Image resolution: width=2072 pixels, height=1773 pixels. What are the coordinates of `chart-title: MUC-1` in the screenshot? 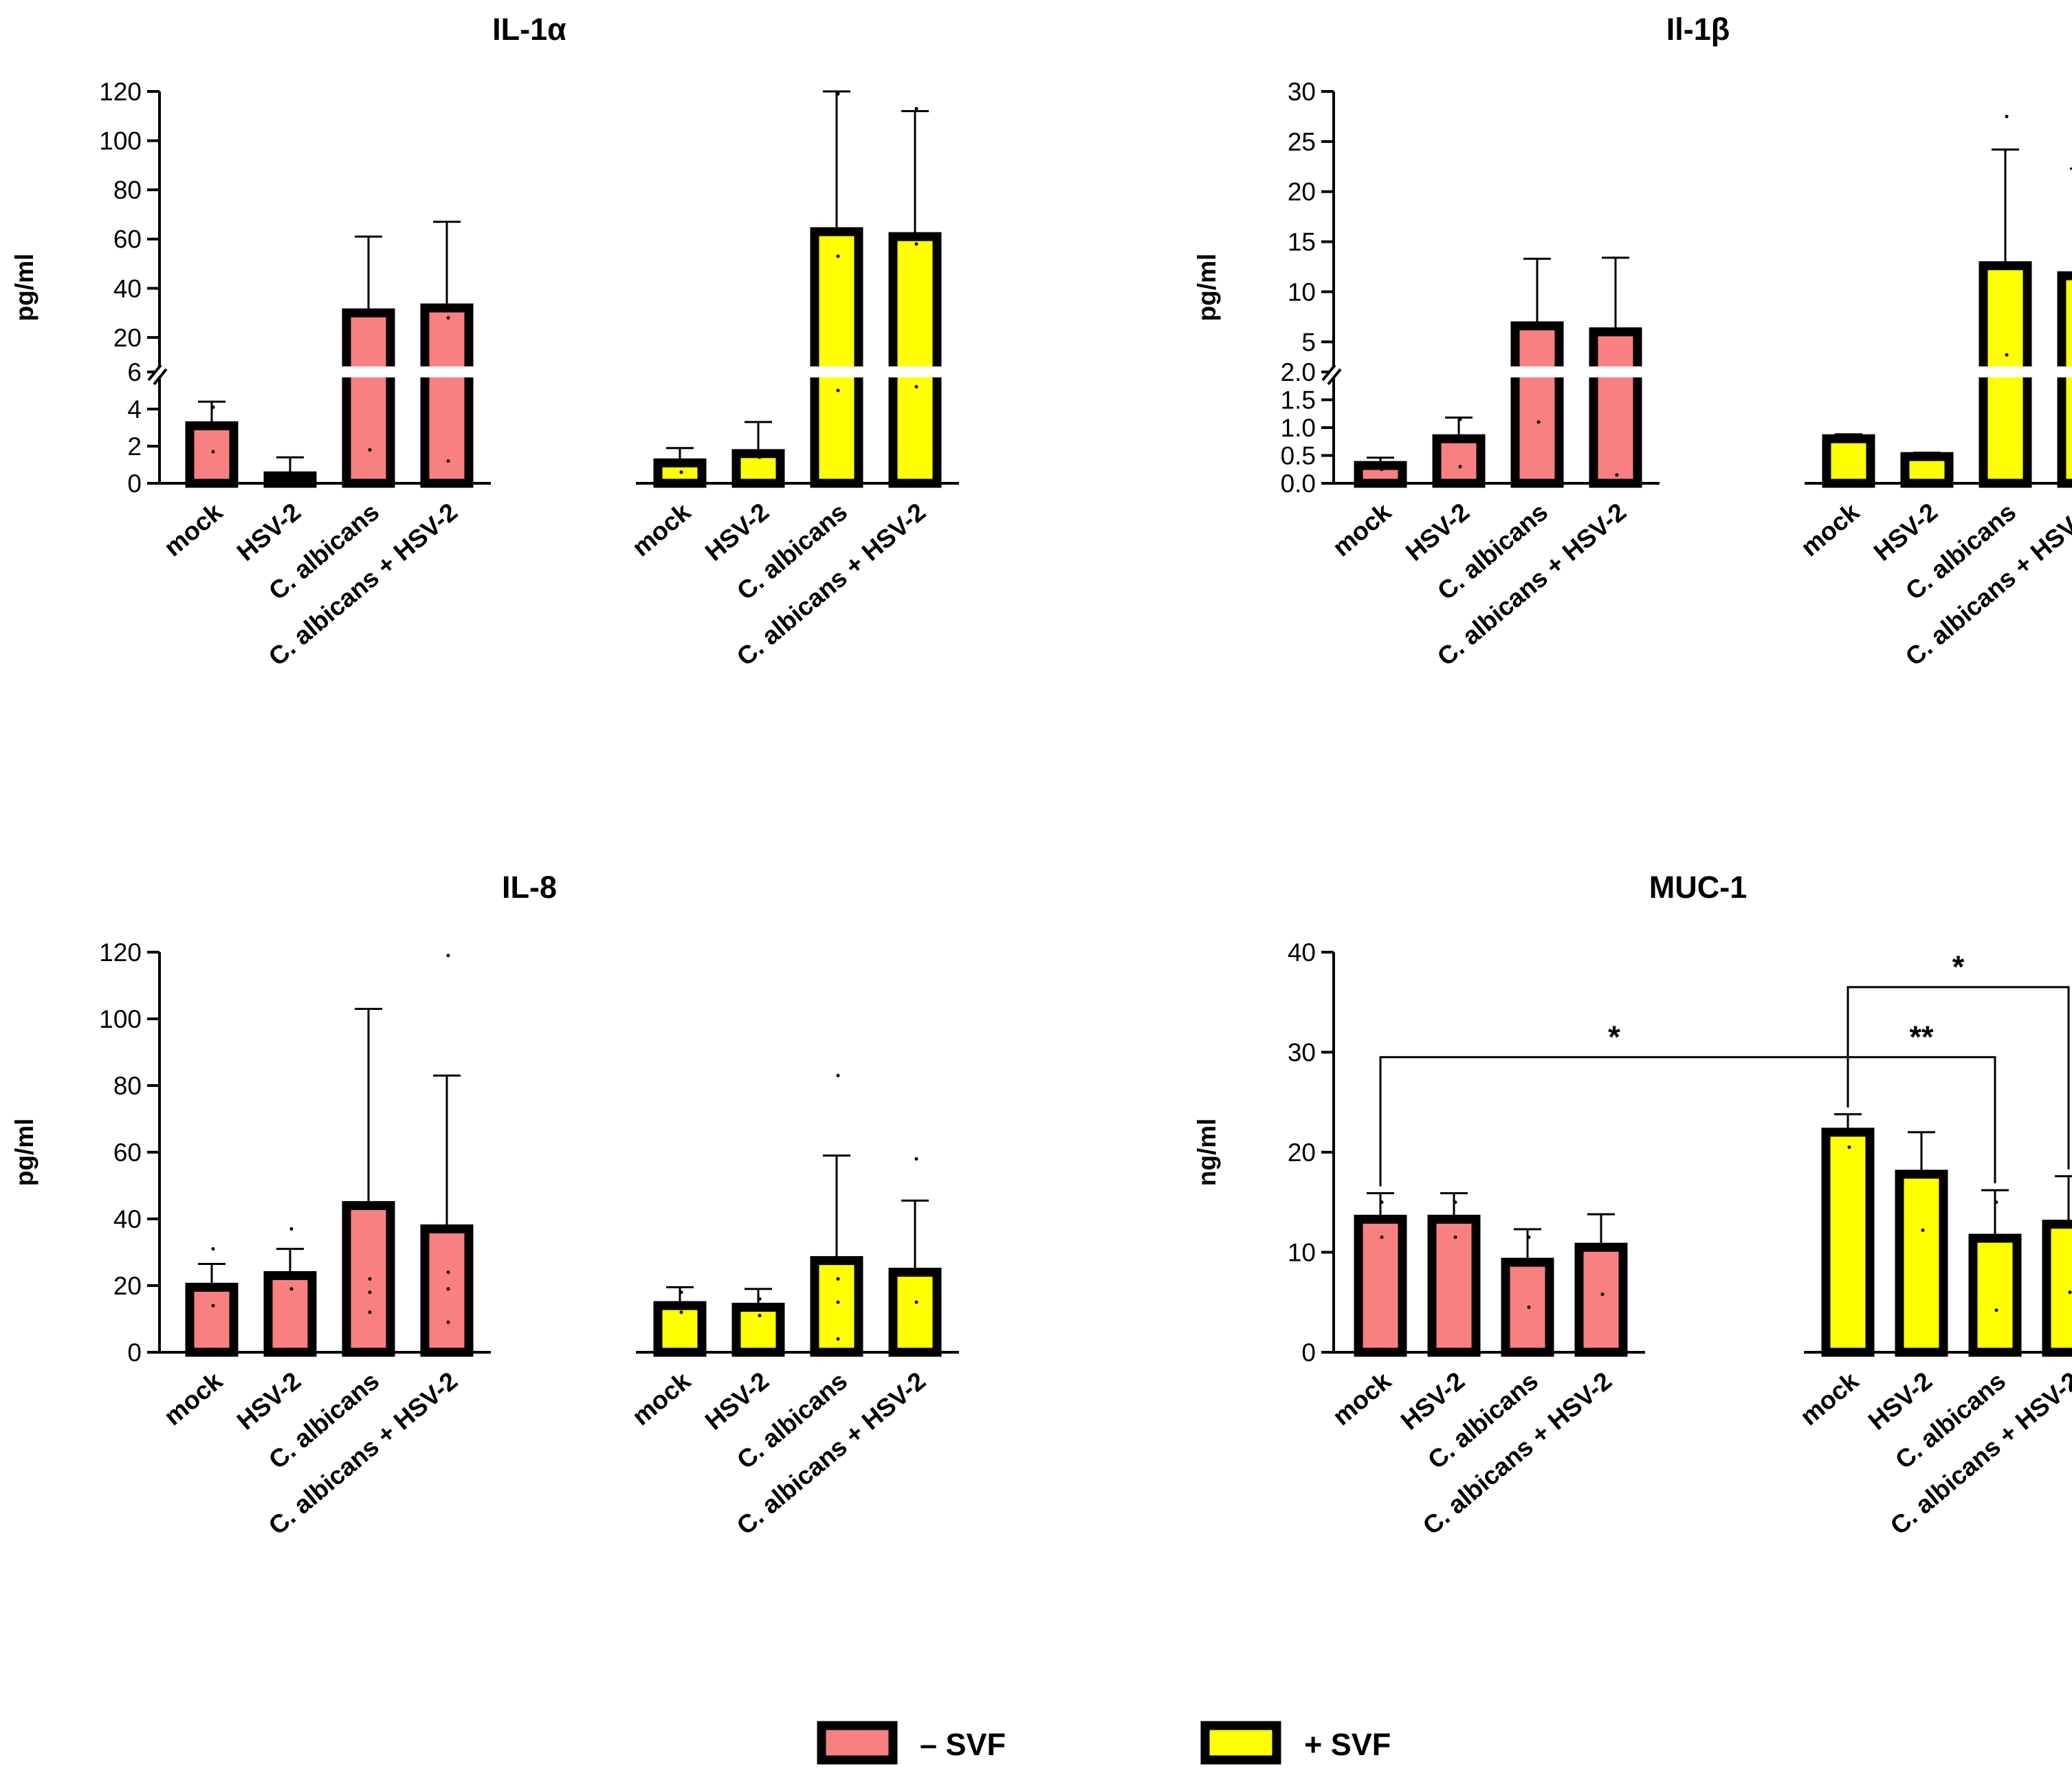 It's located at (1698, 887).